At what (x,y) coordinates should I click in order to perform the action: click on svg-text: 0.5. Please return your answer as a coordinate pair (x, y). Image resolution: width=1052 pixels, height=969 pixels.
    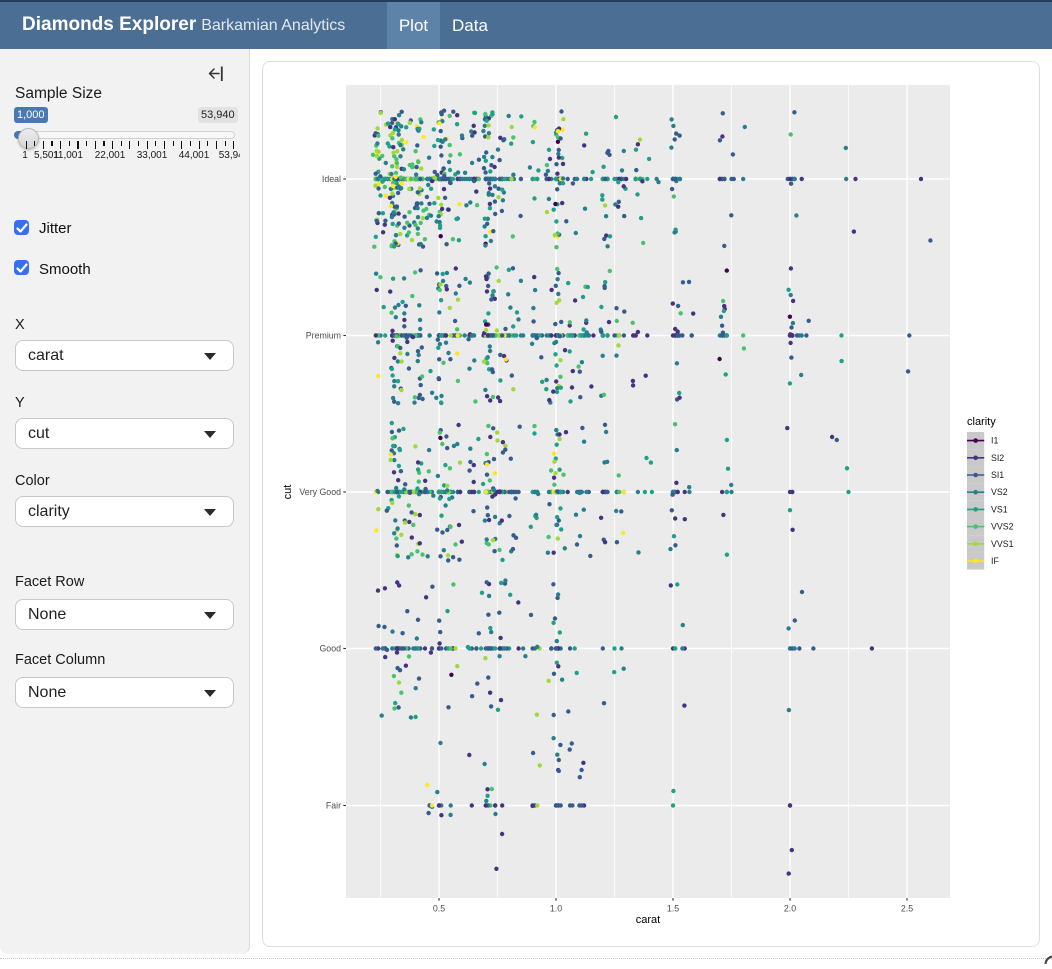
    Looking at the image, I should click on (439, 909).